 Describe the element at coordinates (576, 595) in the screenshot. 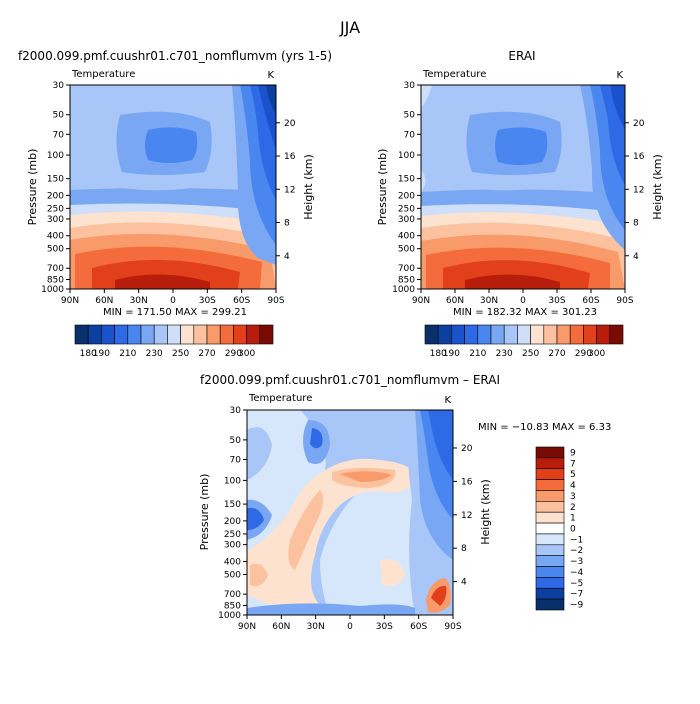

I see `colorbar-label: −7` at that location.